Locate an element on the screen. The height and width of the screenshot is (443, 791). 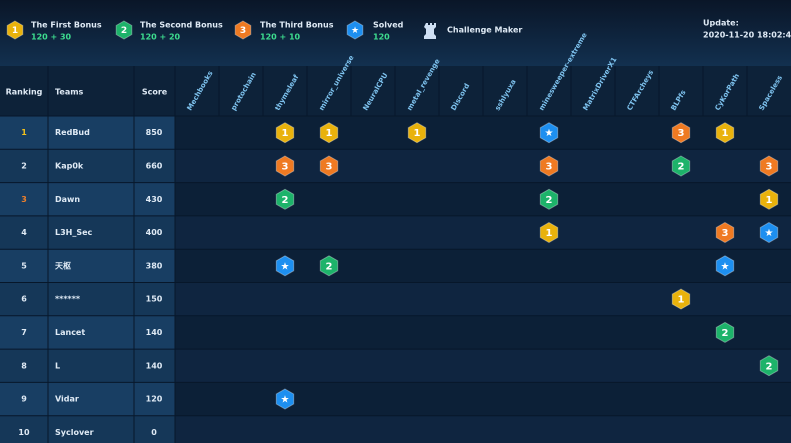
legend-points: 120 + 10 is located at coordinates (280, 37).